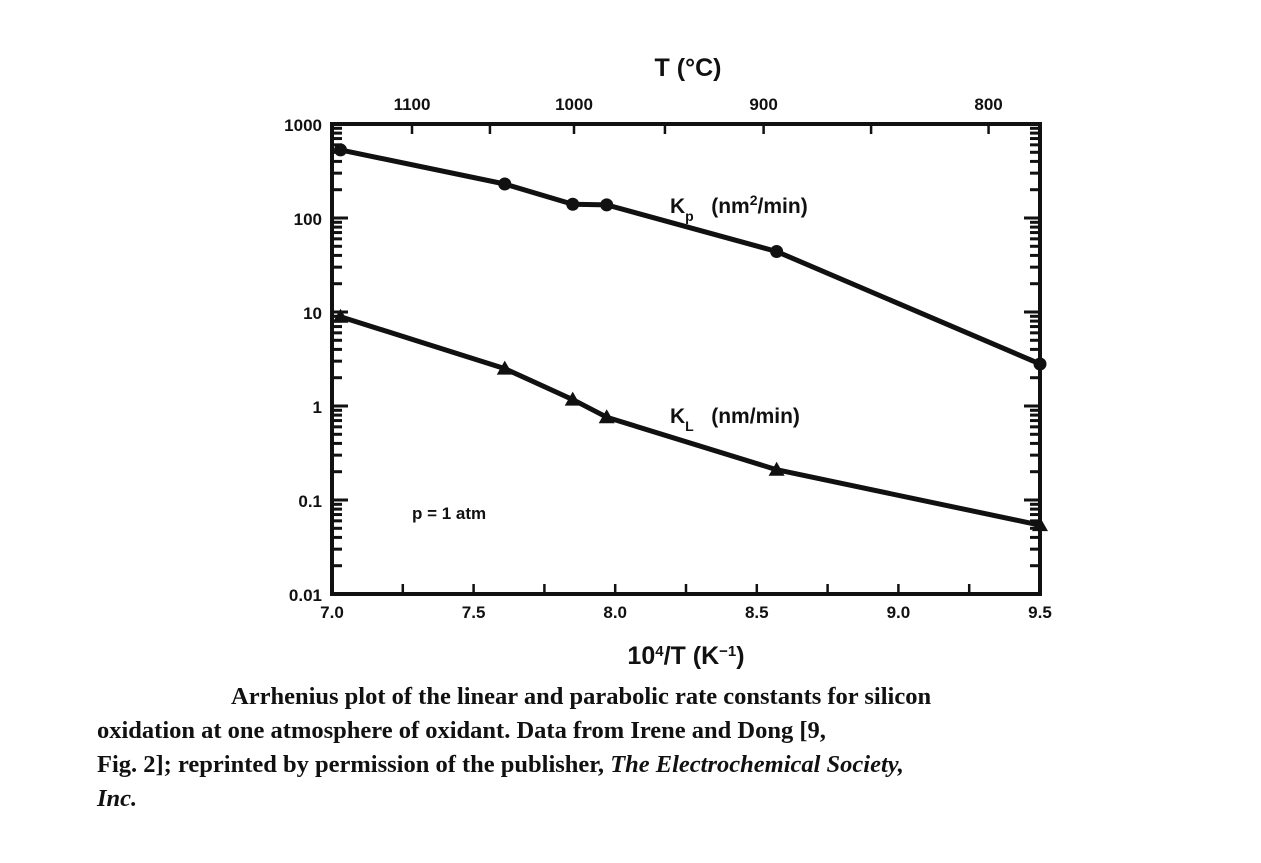 The height and width of the screenshot is (863, 1261). I want to click on top-tick-label: 800, so click(988, 104).